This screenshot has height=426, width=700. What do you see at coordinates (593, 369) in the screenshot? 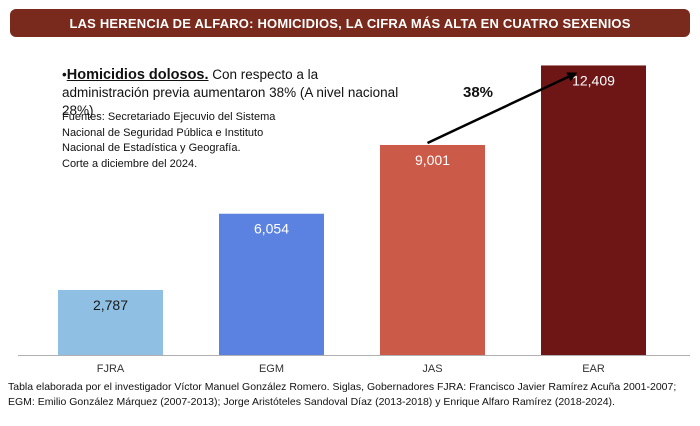
I see `tick-label-ear: EAR` at bounding box center [593, 369].